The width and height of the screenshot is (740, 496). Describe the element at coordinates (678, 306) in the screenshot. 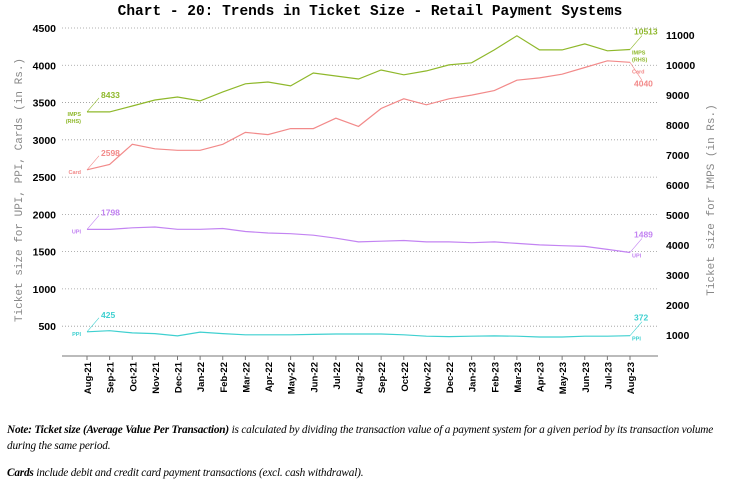

I see `y2-tick-label: 2000` at that location.